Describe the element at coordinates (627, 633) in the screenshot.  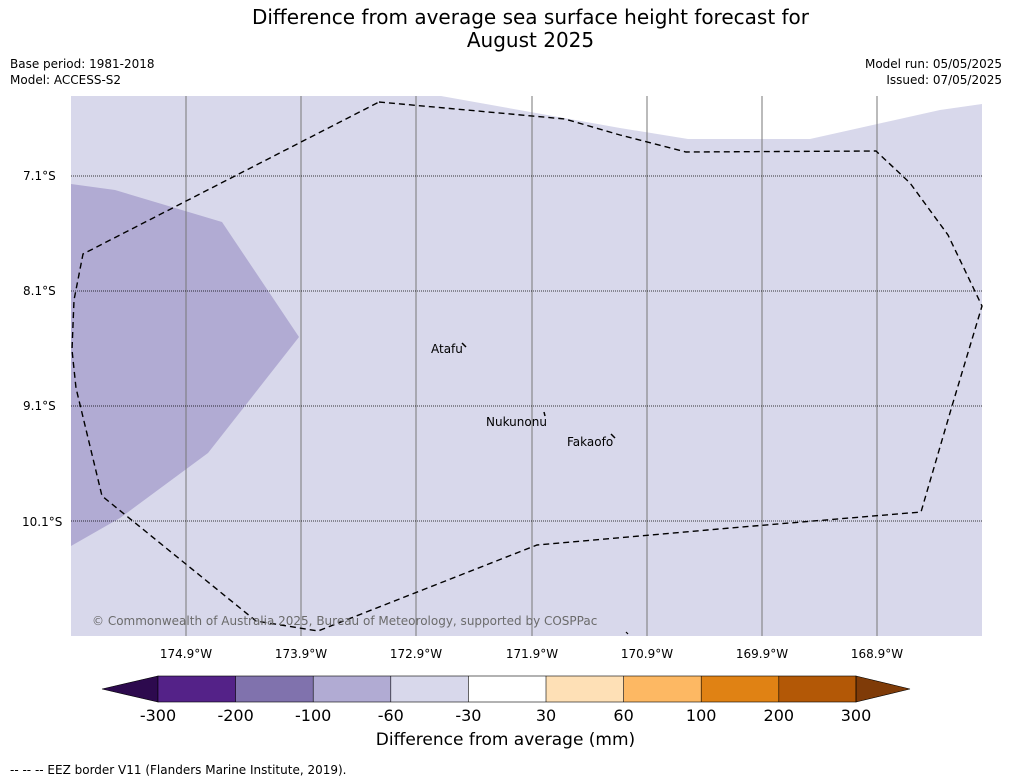
I see `small-islet-shape` at that location.